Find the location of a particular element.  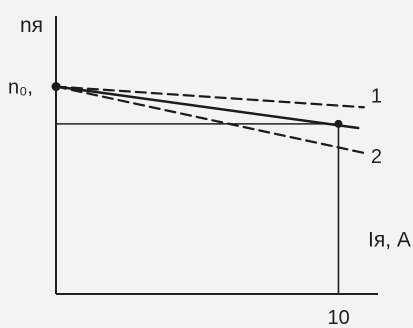

points-layer is located at coordinates (197, 105).